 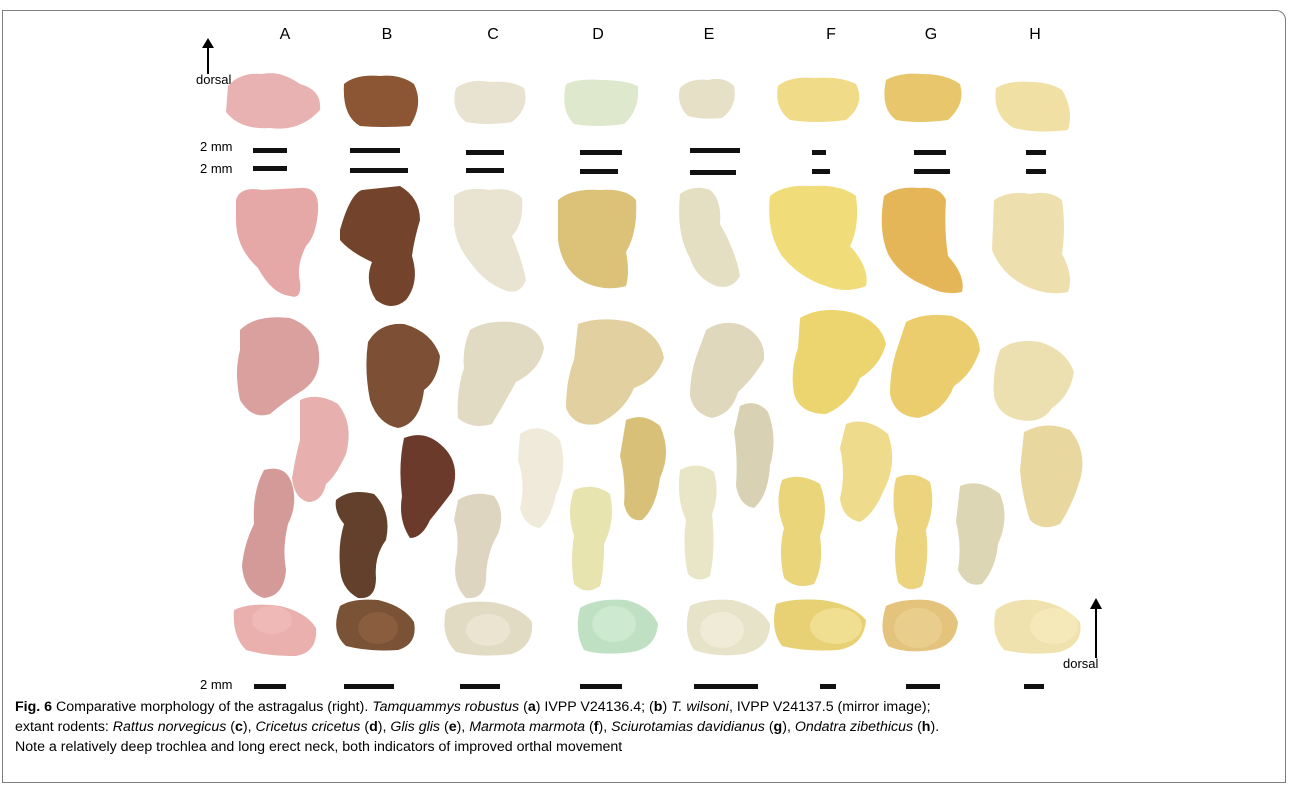 What do you see at coordinates (1096, 628) in the screenshot?
I see `dorsal-arrow-bottom` at bounding box center [1096, 628].